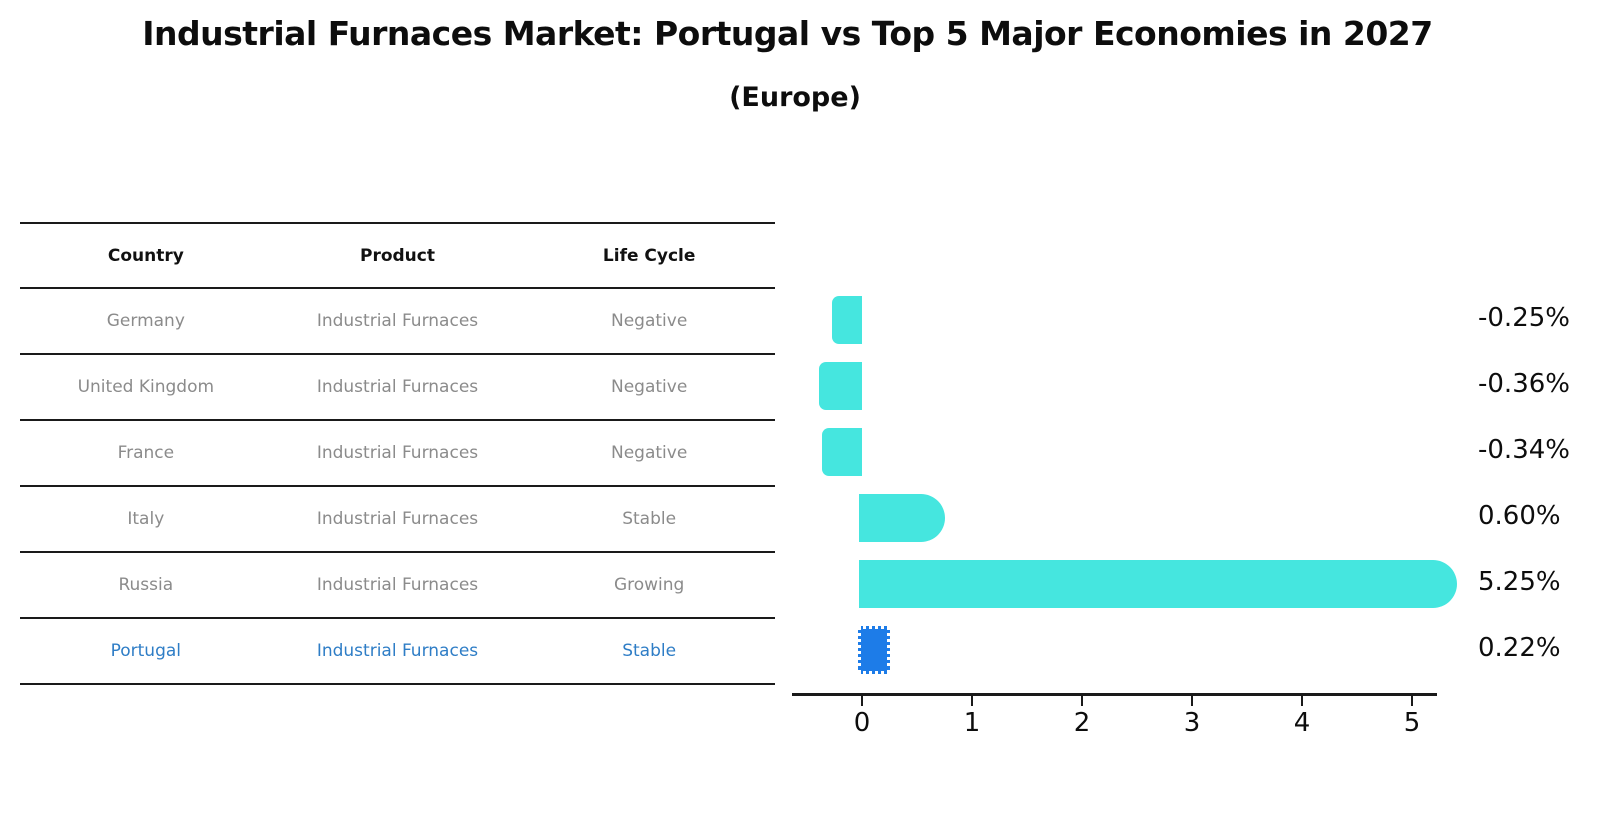 This screenshot has width=1607, height=823. Describe the element at coordinates (840, 386) in the screenshot. I see `bar-united-kingdom` at that location.